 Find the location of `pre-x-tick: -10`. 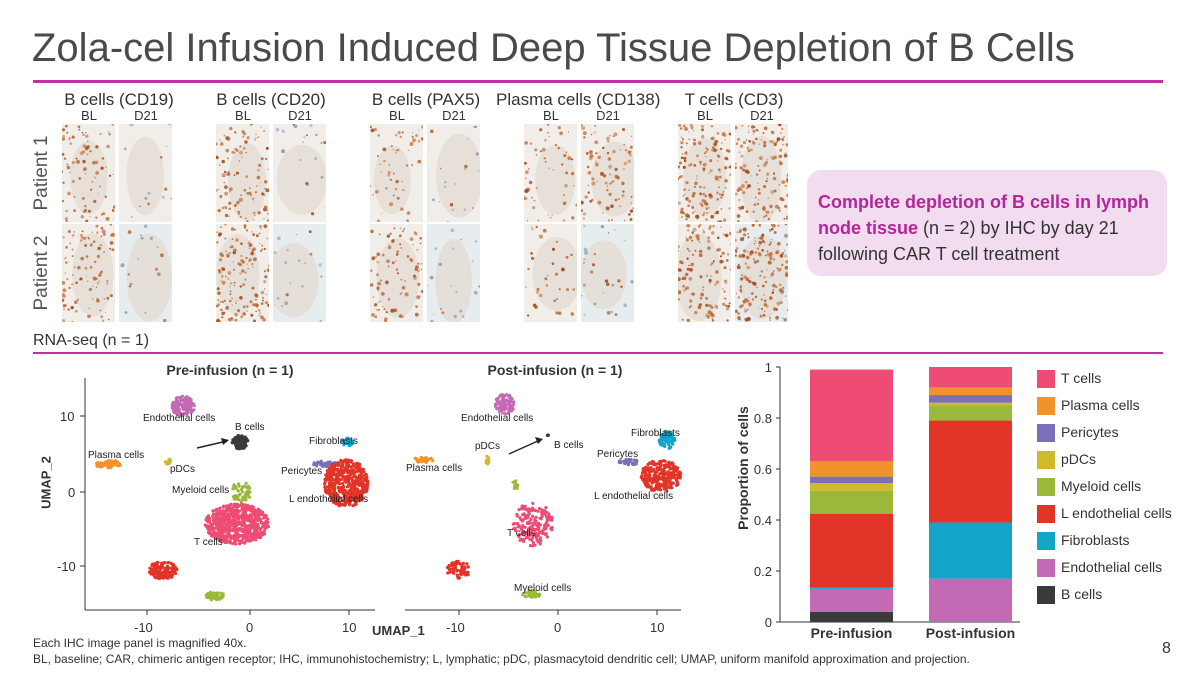

pre-x-tick: -10 is located at coordinates (143, 627).